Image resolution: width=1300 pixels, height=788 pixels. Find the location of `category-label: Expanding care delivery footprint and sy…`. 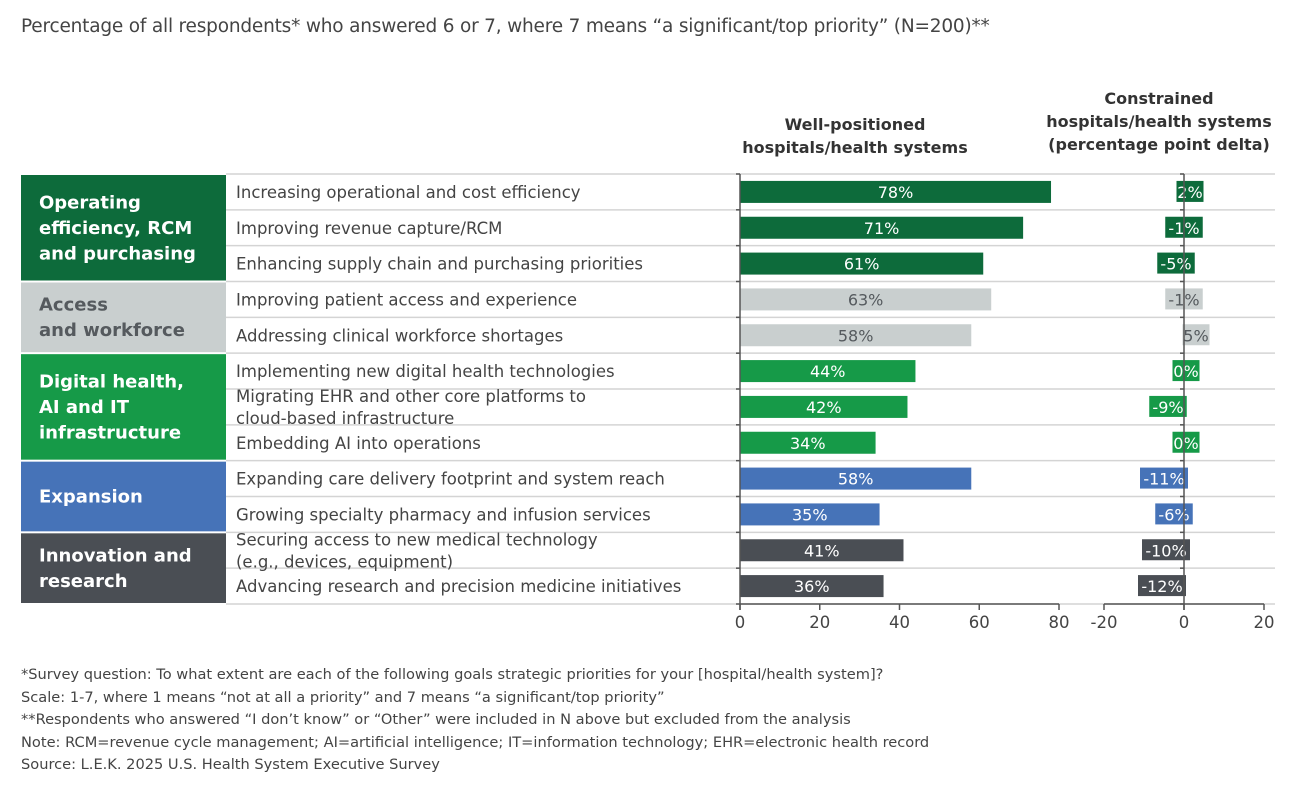

category-label: Expanding care delivery footprint and sy… is located at coordinates (450, 479).